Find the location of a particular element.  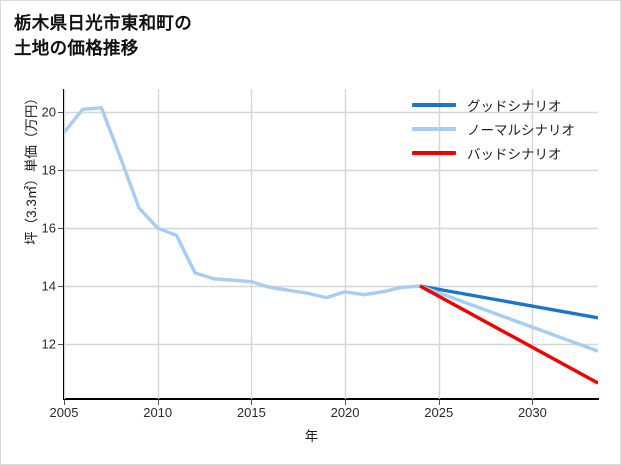

x-axis-tick-label: 2025 is located at coordinates (439, 412).